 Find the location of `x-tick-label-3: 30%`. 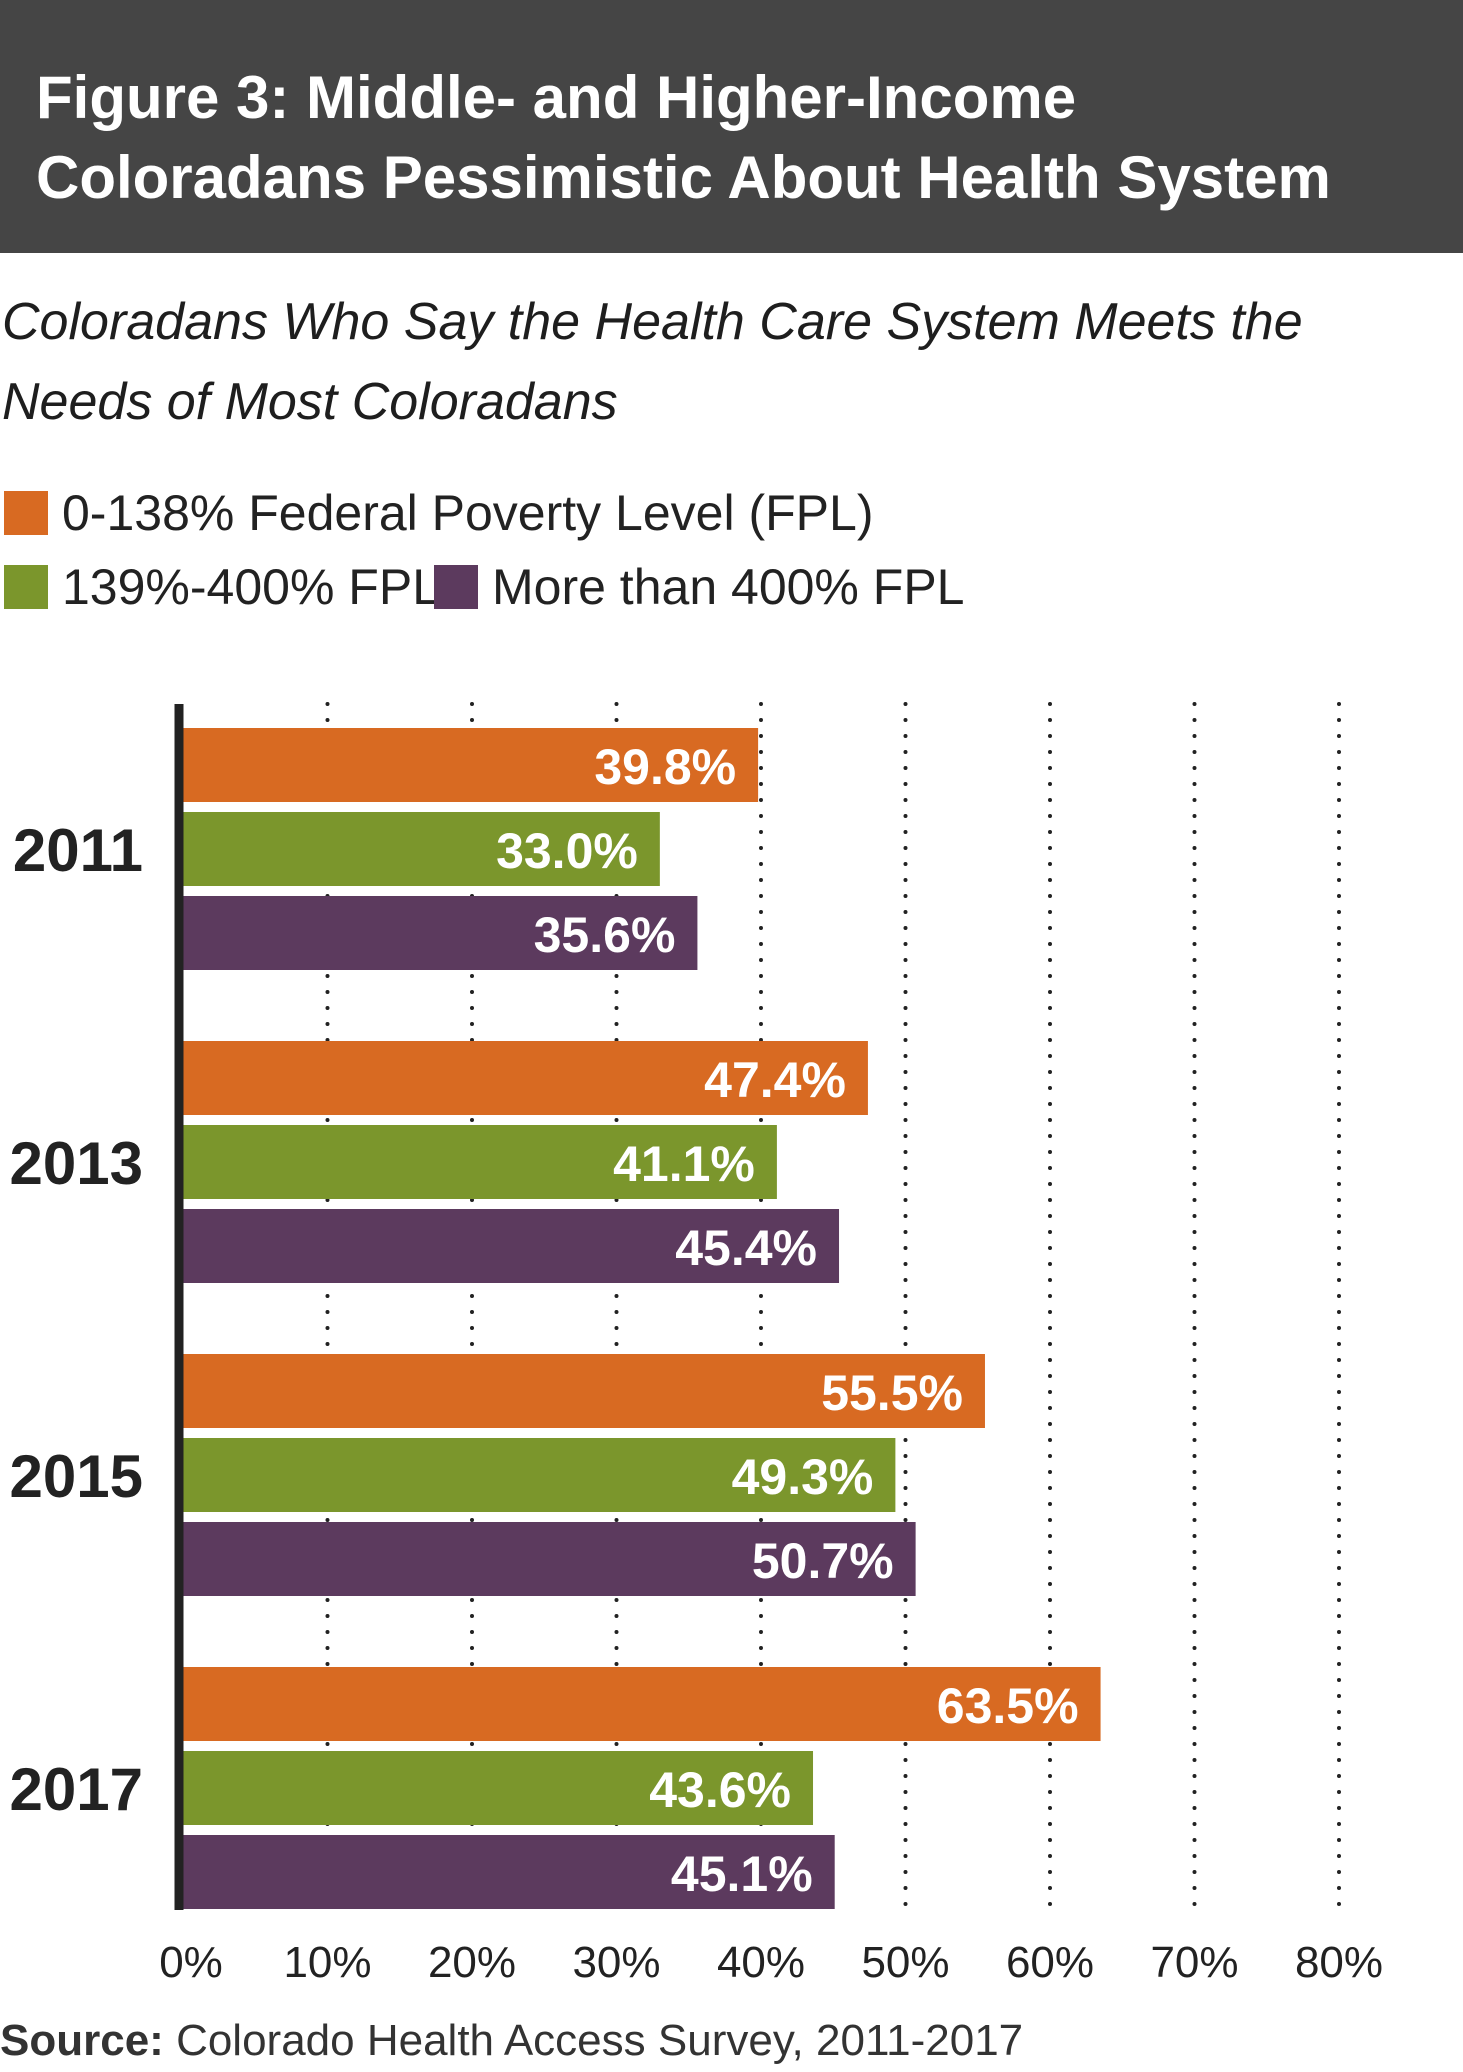

x-tick-label-3: 30% is located at coordinates (616, 1962).